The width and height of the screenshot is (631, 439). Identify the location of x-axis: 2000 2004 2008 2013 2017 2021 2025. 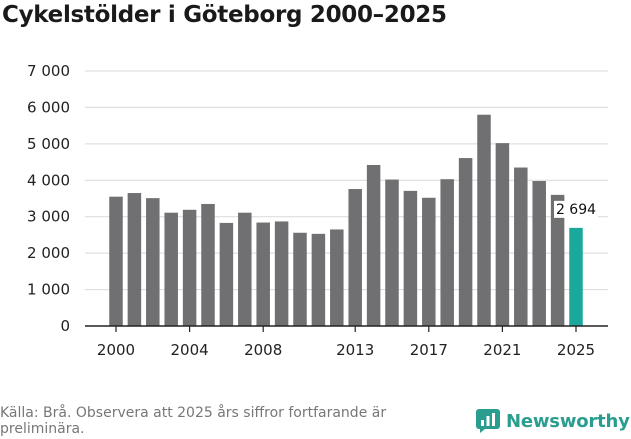
(346, 342).